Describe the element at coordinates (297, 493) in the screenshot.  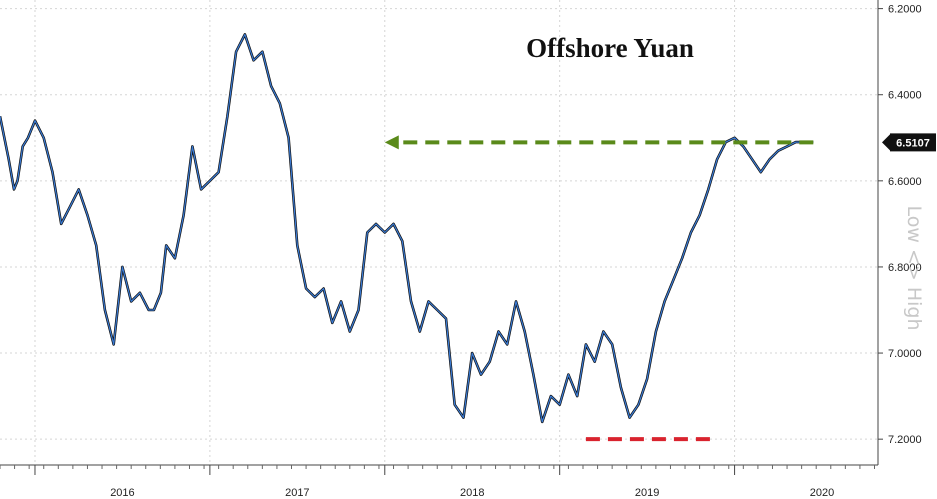
I see `x-tick-label: 2017` at that location.